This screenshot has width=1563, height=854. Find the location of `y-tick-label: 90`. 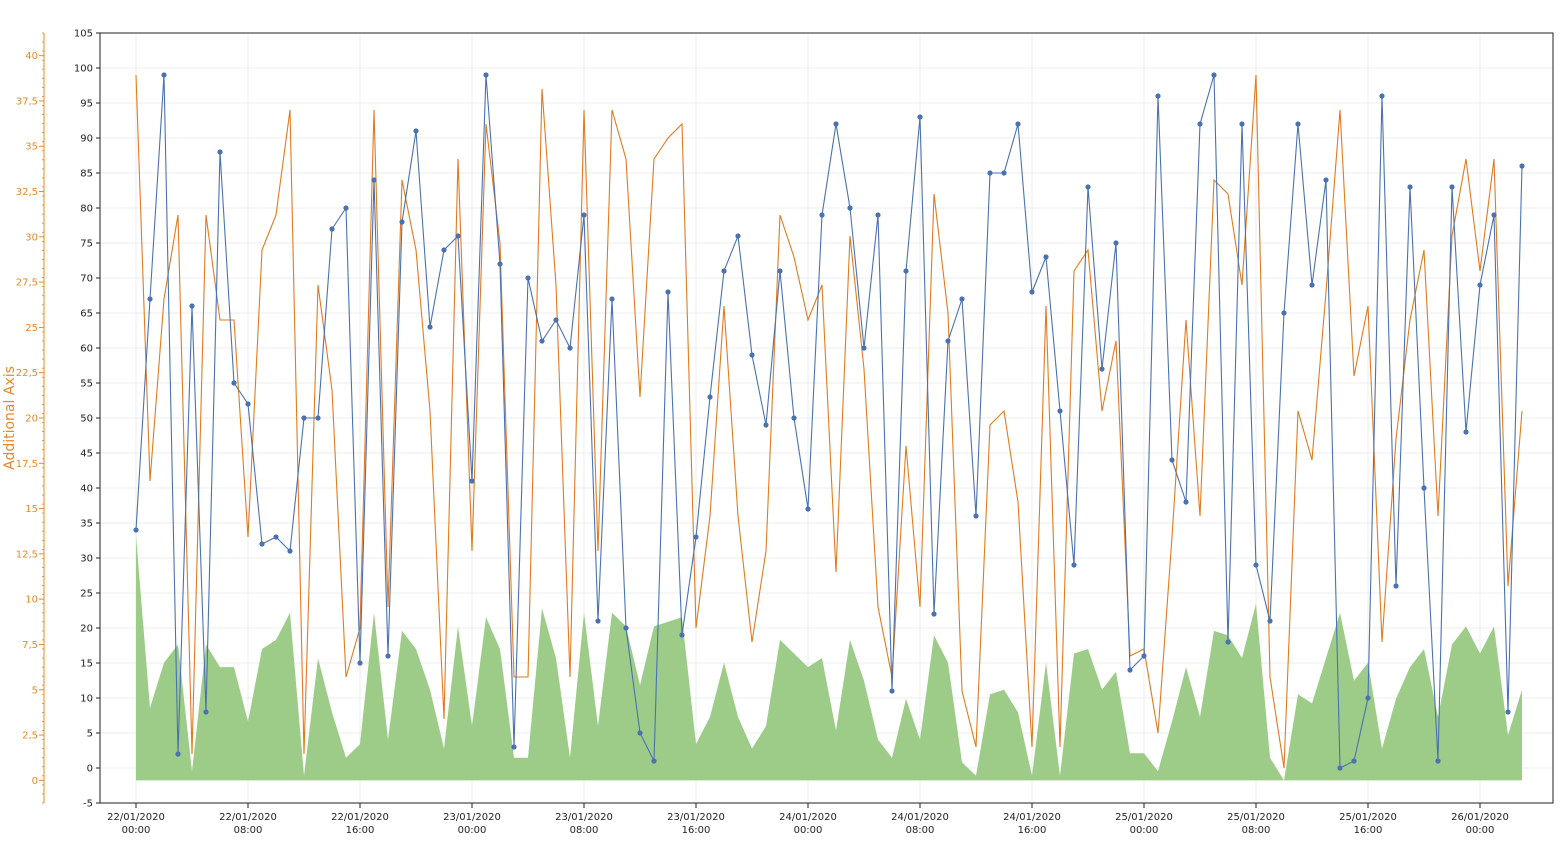

y-tick-label: 90 is located at coordinates (86, 139).